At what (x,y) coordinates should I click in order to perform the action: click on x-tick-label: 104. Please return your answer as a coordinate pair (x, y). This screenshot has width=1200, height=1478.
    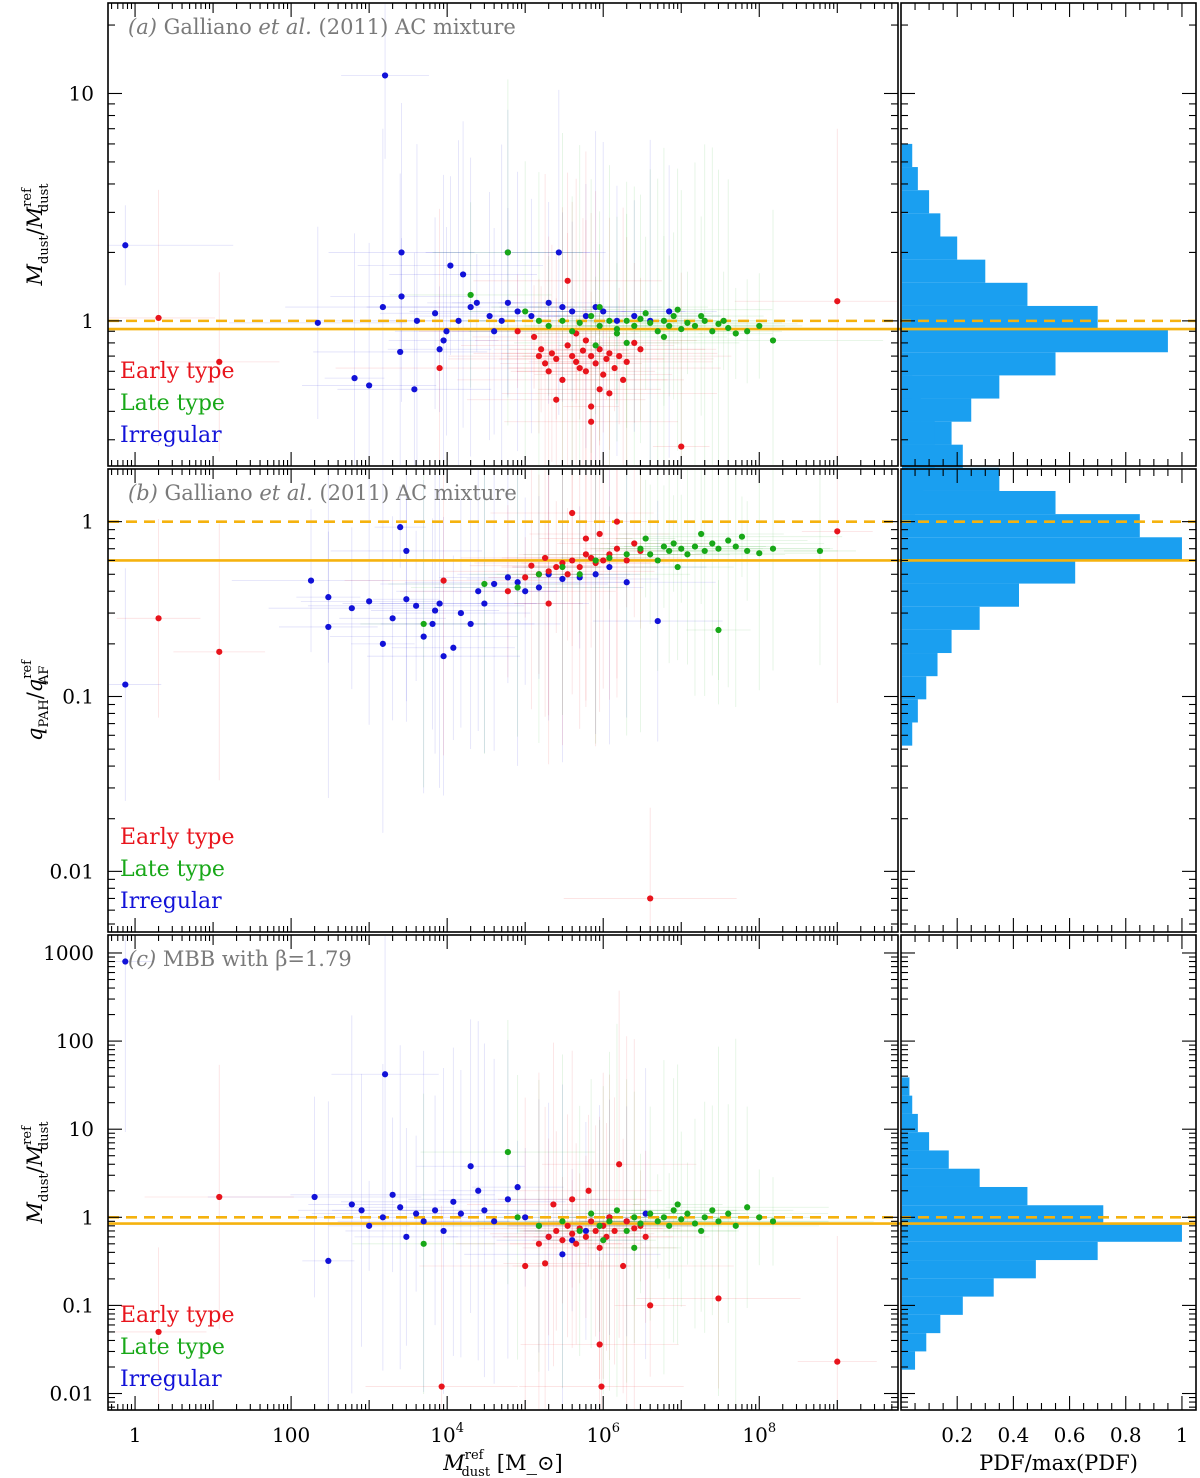
    Looking at the image, I should click on (447, 1434).